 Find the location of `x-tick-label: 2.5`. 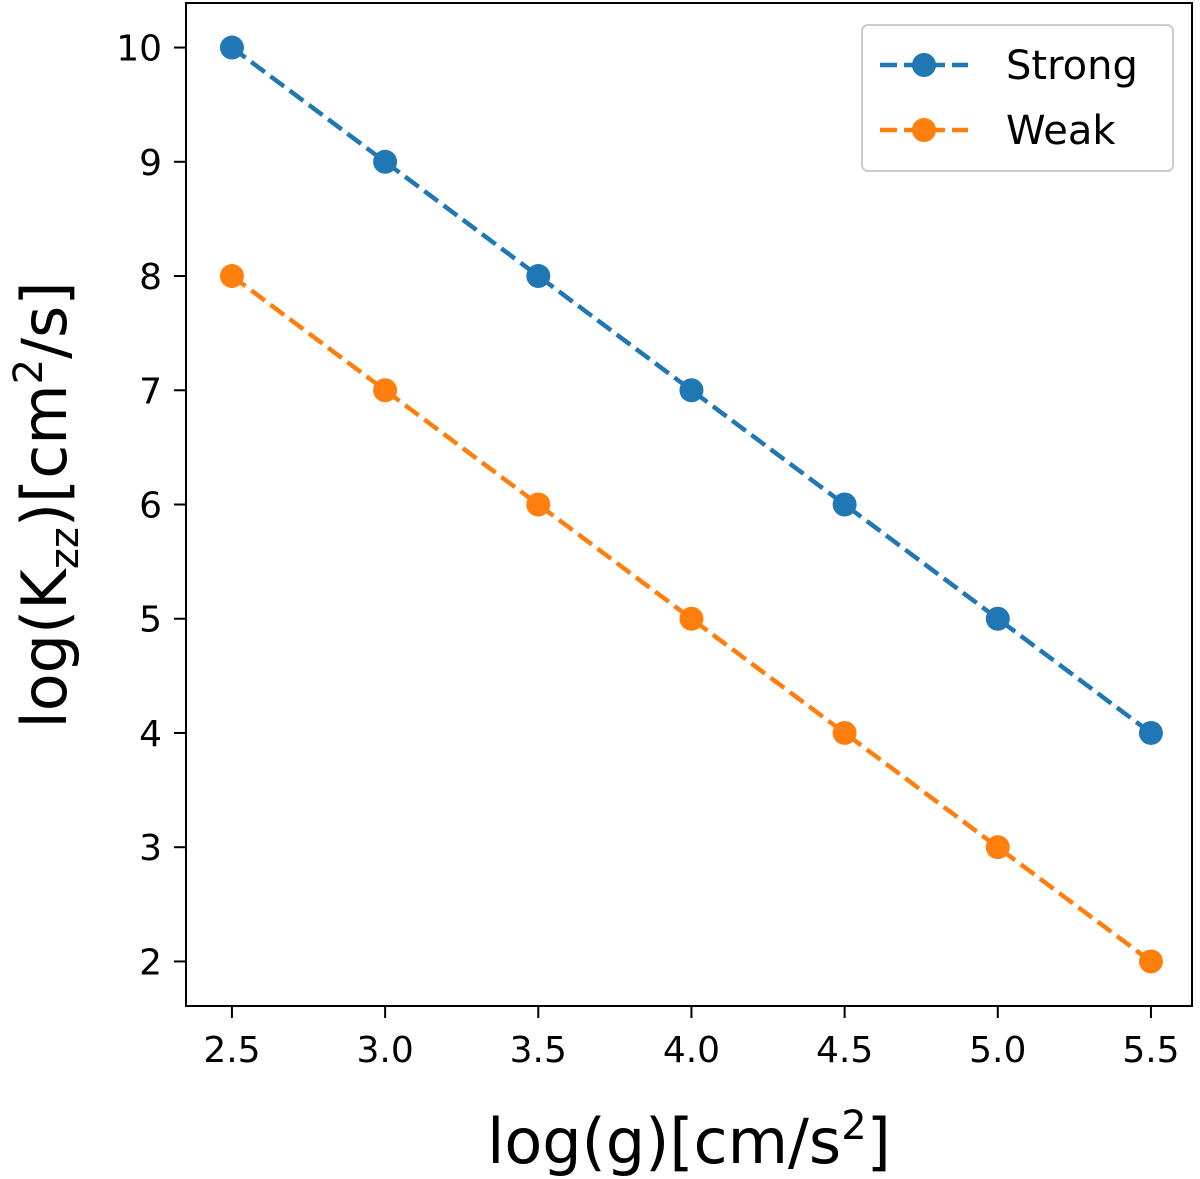

x-tick-label: 2.5 is located at coordinates (231, 1050).